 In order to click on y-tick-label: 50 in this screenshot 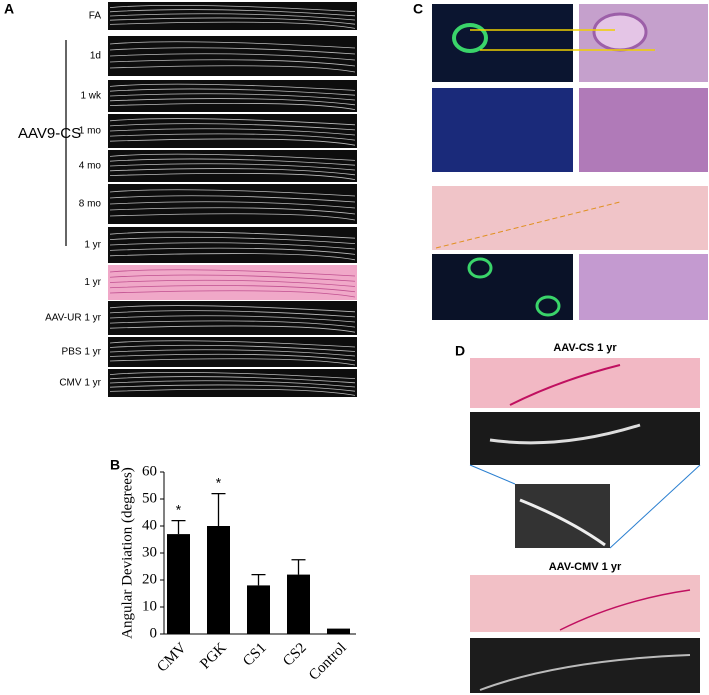, I will do `click(149, 498)`.